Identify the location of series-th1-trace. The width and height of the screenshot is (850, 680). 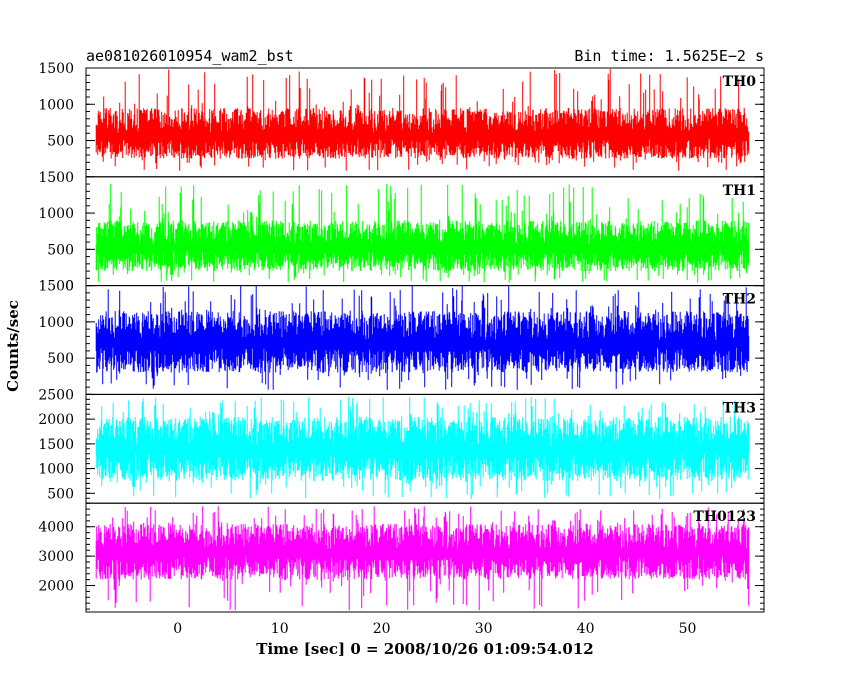
(422, 233).